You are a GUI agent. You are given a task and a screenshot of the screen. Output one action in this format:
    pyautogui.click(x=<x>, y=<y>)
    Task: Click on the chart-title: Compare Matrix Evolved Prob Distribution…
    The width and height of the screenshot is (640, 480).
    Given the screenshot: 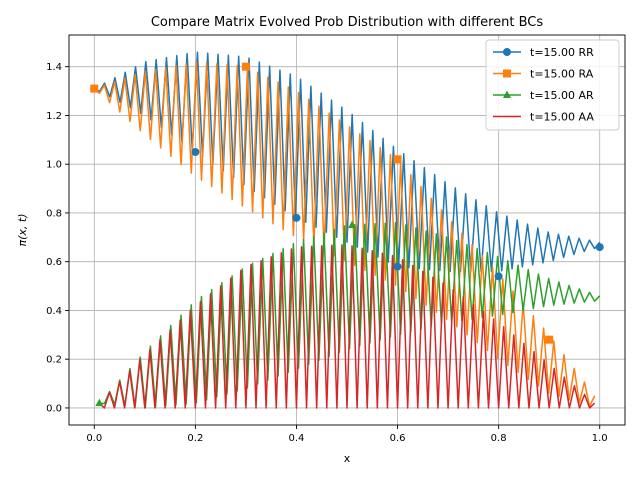 What is the action you would take?
    pyautogui.click(x=347, y=22)
    